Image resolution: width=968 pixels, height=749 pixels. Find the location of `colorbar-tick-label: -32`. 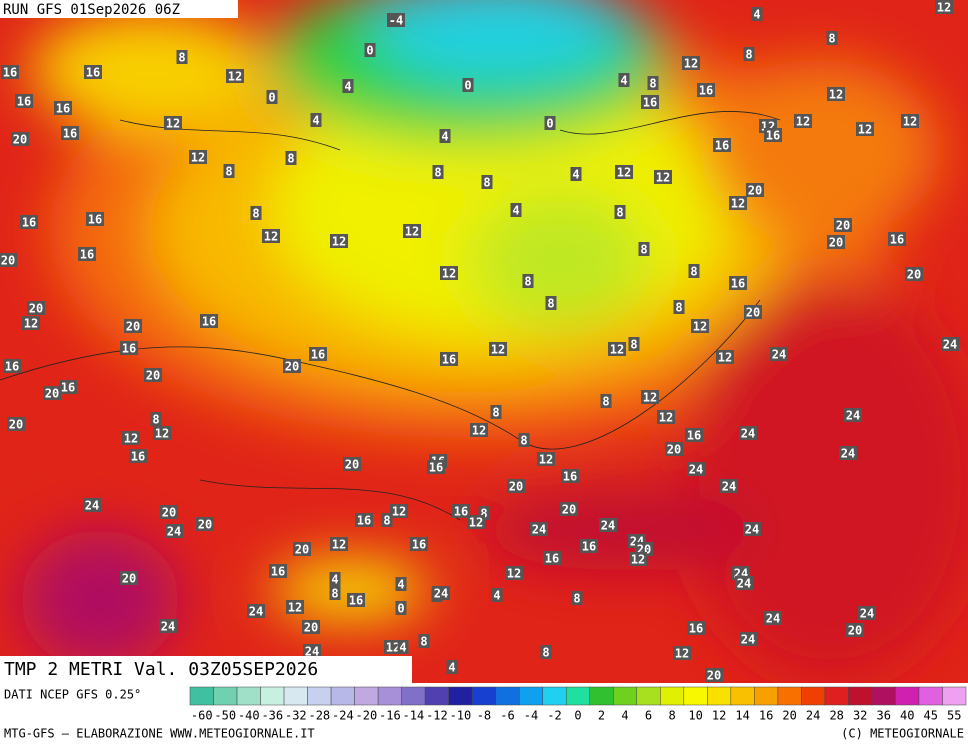

colorbar-tick-label: -32 is located at coordinates (296, 716).